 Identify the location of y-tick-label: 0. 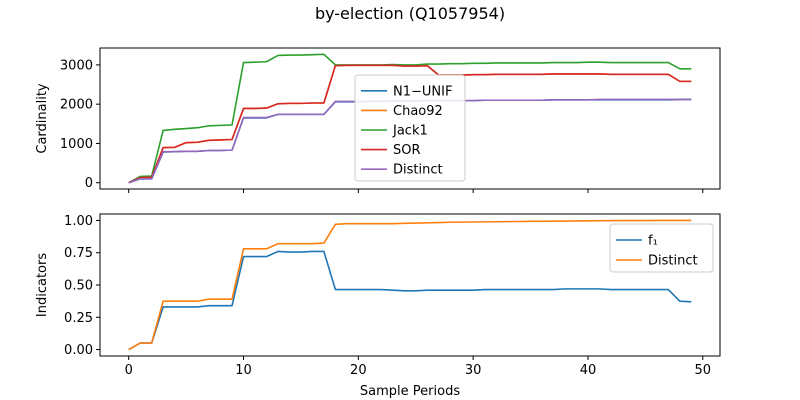
(89, 183).